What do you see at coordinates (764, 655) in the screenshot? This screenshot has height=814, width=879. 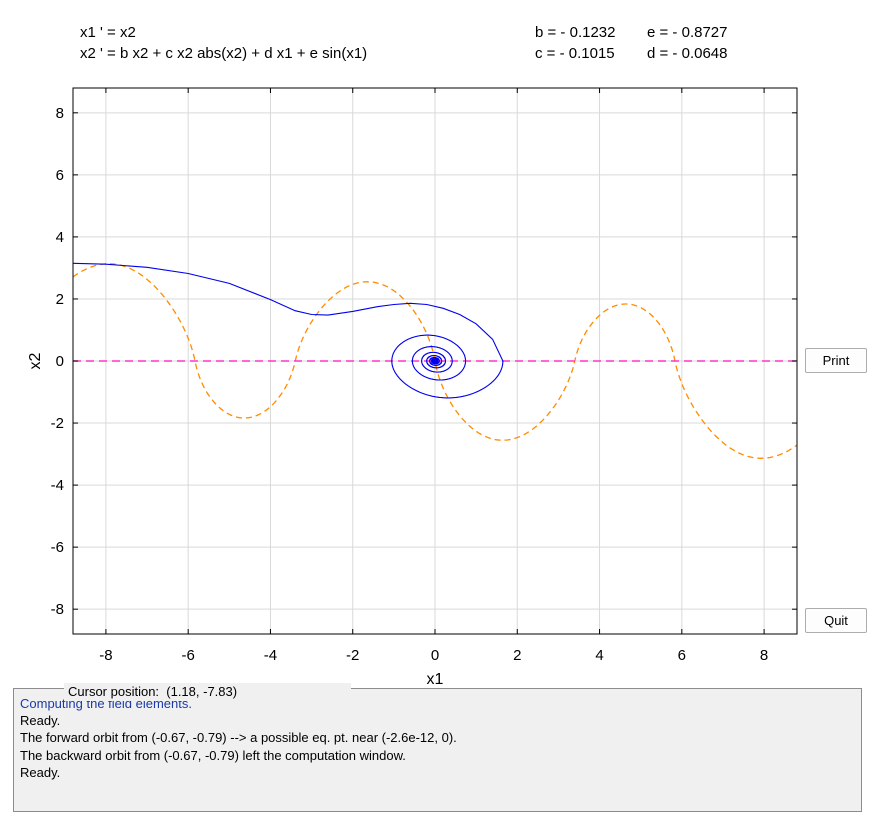 I see `x-tick-label: 8` at bounding box center [764, 655].